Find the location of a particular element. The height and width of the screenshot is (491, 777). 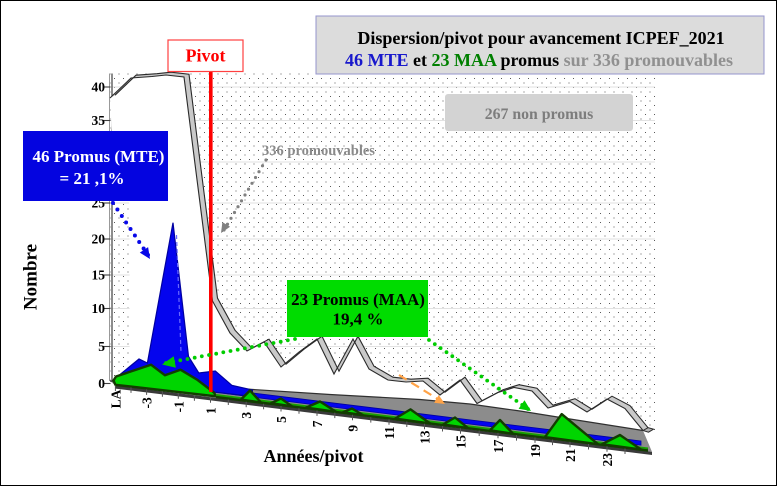

svg-text: 19 is located at coordinates (535, 451).